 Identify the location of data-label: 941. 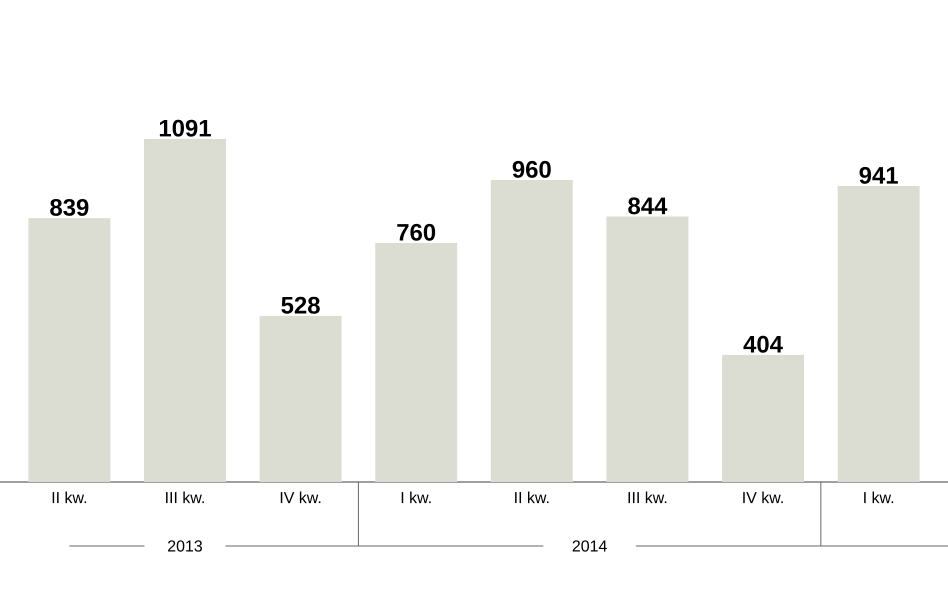
(879, 175).